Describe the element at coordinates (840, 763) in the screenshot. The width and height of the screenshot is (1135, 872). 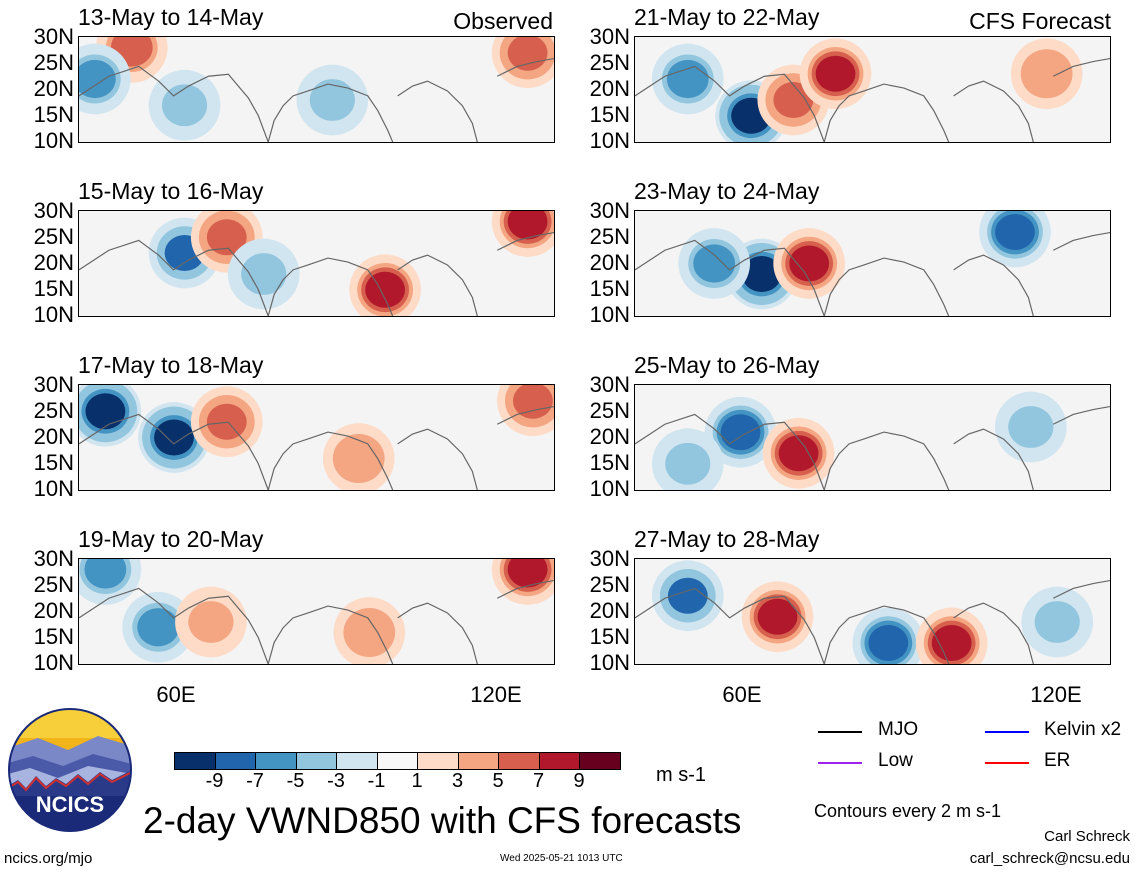
I see `legend-swatch-low` at that location.